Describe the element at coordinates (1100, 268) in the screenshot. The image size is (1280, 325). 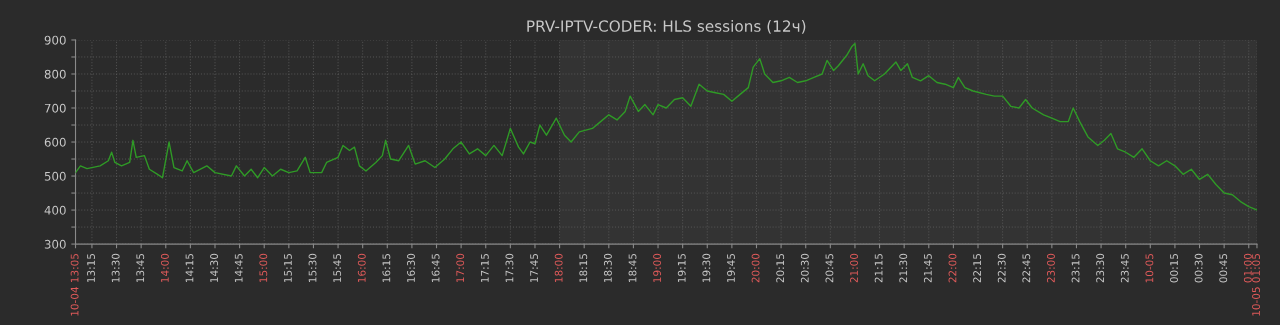
I see `x-tick-label: 23:30` at that location.